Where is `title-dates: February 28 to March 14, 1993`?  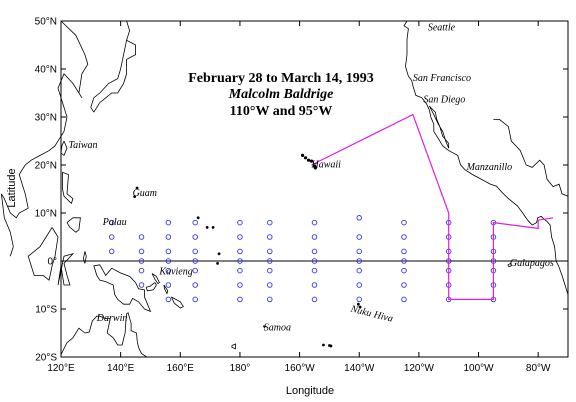
title-dates: February 28 to March 14, 1993 is located at coordinates (281, 78).